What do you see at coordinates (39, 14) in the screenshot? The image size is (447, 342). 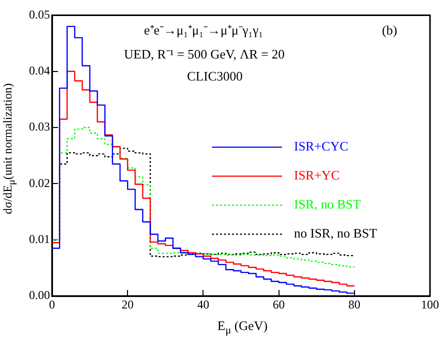 I see `y-tick-label: 0.05` at bounding box center [39, 14].